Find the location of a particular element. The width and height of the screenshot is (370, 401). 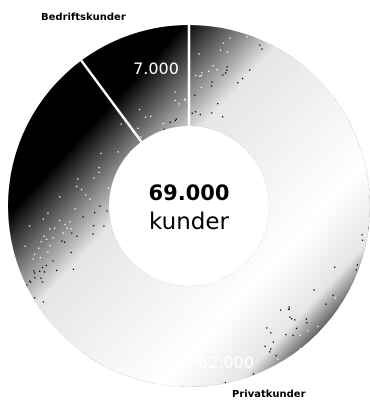

segment-separators is located at coordinates (135, 84).